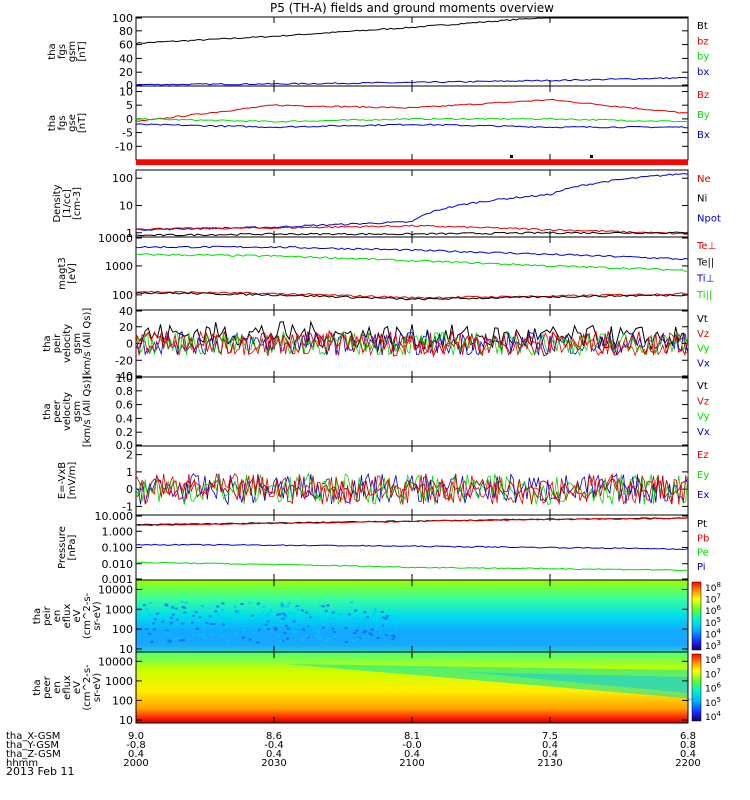 The width and height of the screenshot is (750, 800). What do you see at coordinates (412, 81) in the screenshot?
I see `series-fgs_gsm-bx` at bounding box center [412, 81].